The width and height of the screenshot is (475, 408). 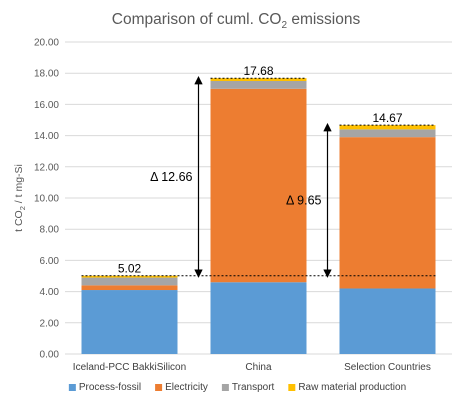 I want to click on y-axis-label: t CO2 / t mg-Si, so click(x=20, y=198).